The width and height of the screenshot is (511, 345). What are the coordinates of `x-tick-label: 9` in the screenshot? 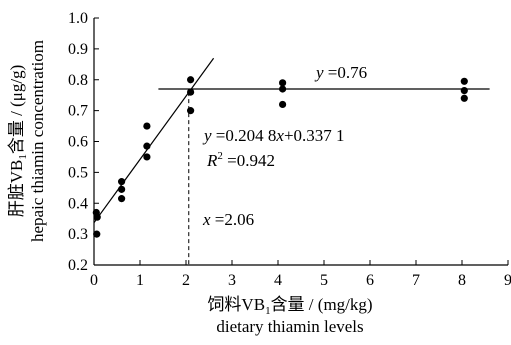 It's located at (507, 280).